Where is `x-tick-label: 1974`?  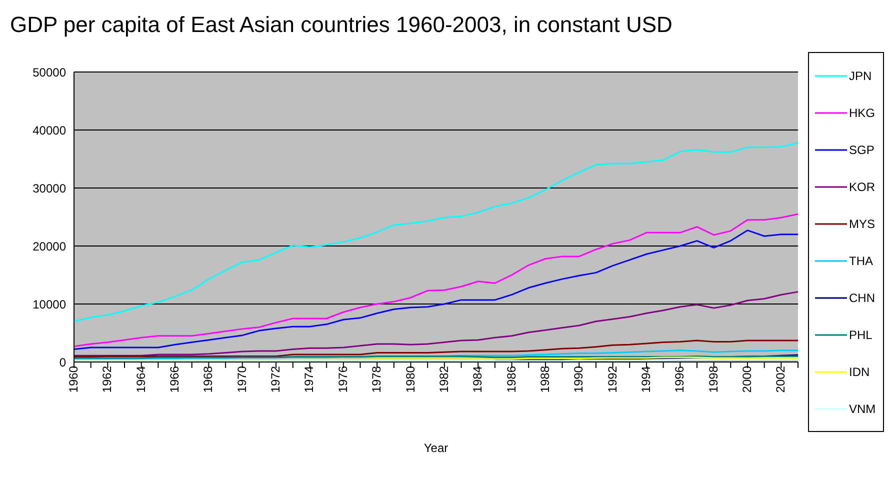 x-tick-label: 1974 is located at coordinates (309, 379).